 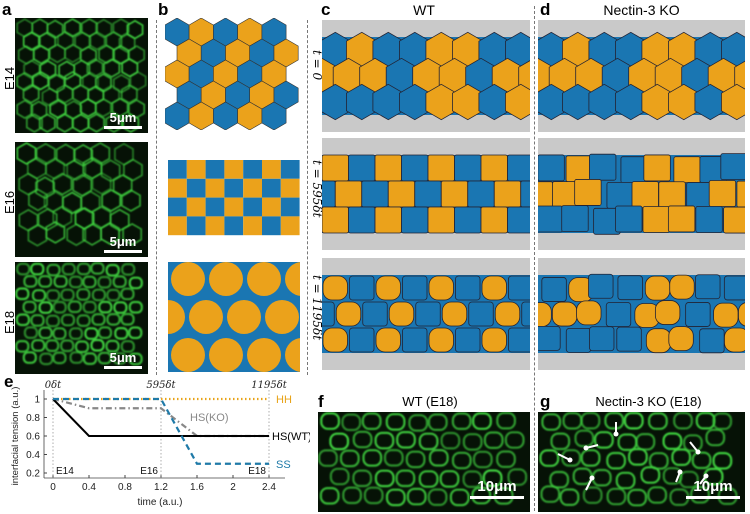 What do you see at coordinates (9, 78) in the screenshot?
I see `stage-label-e14: E14` at bounding box center [9, 78].